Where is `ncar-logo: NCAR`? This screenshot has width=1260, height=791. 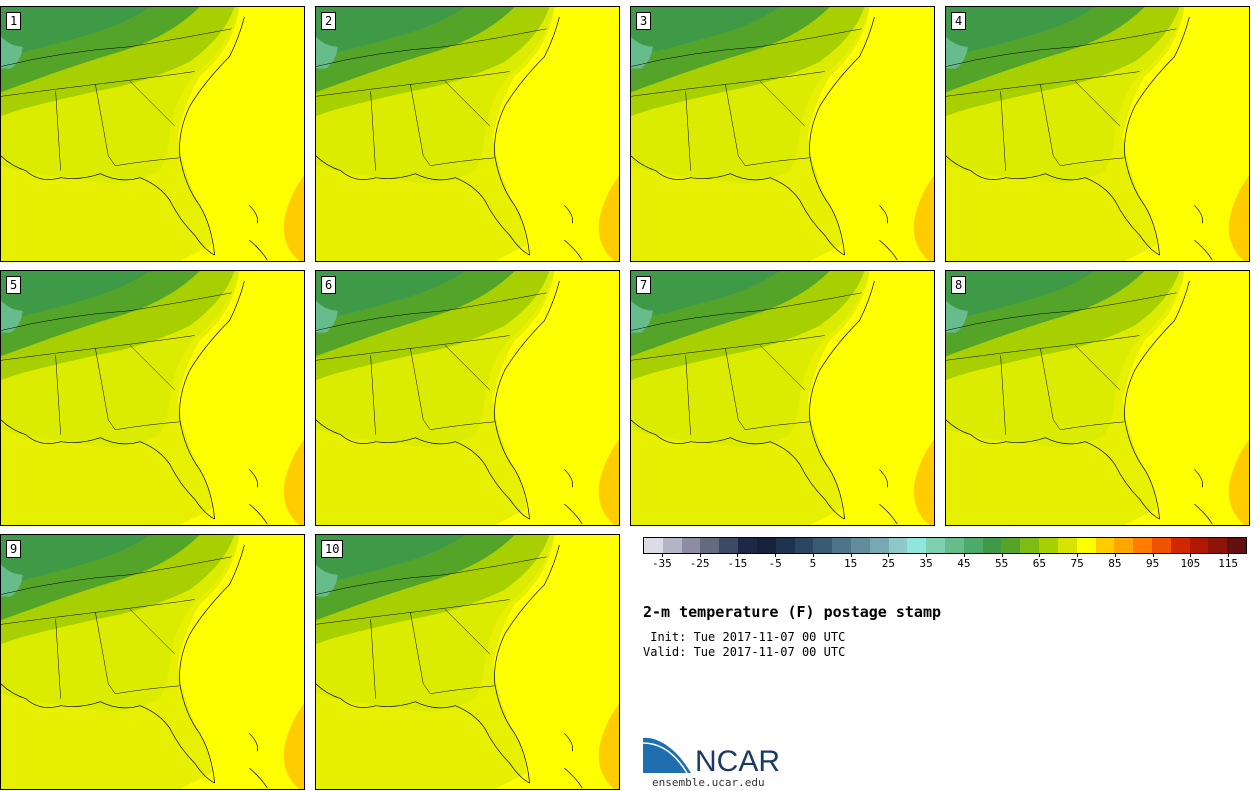 ncar-logo: NCAR is located at coordinates (711, 756).